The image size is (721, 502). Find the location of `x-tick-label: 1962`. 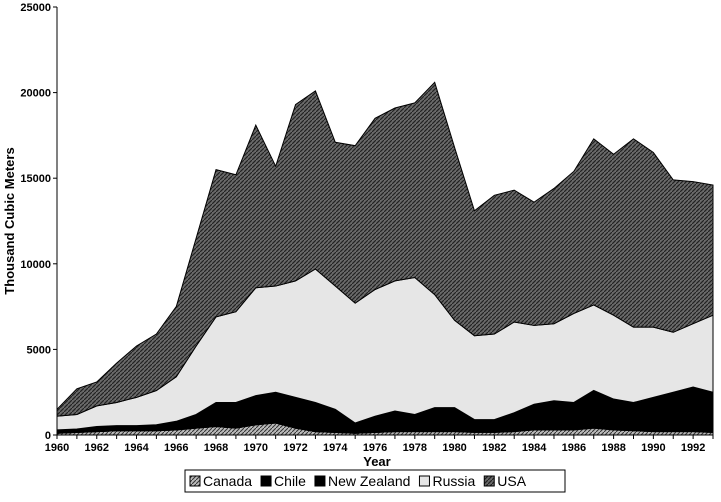

x-tick-label: 1962 is located at coordinates (97, 448).